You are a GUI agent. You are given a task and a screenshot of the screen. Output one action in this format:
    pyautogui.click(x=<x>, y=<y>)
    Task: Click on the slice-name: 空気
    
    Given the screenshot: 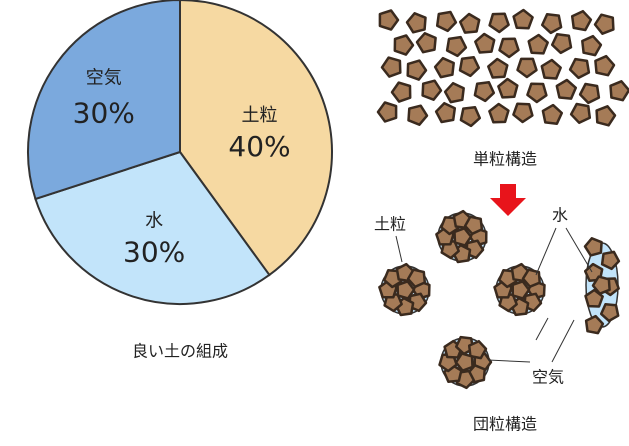 What is the action you would take?
    pyautogui.click(x=104, y=78)
    